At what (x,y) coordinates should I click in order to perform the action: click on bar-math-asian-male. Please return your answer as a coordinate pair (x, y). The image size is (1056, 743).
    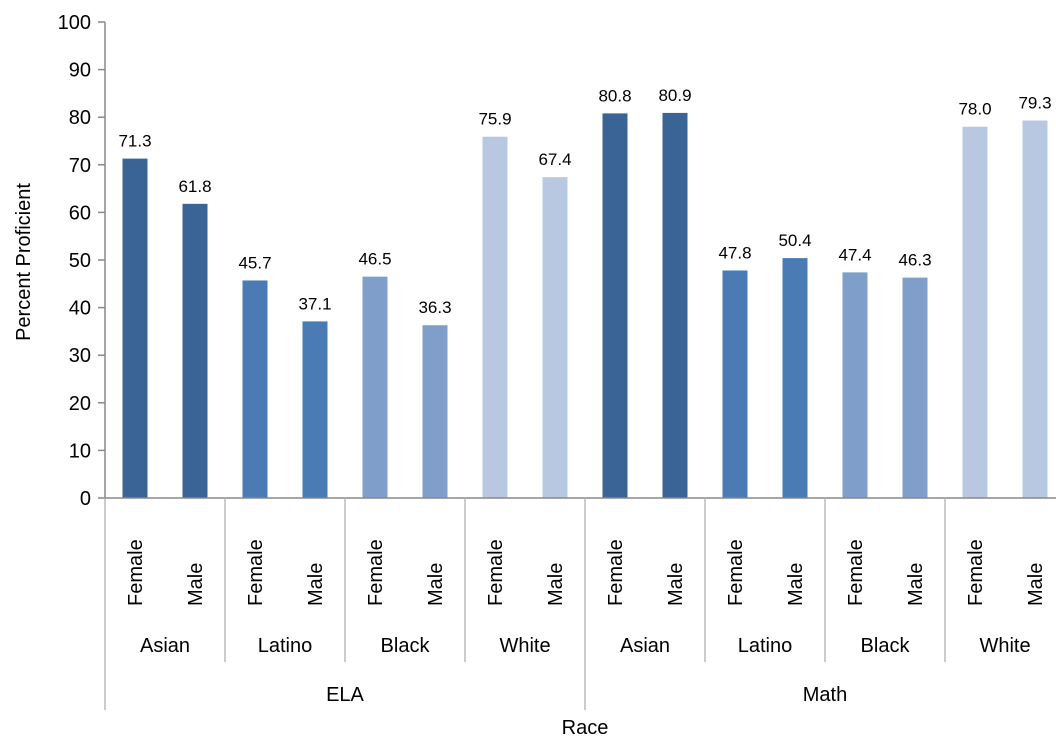
    Looking at the image, I should click on (675, 305).